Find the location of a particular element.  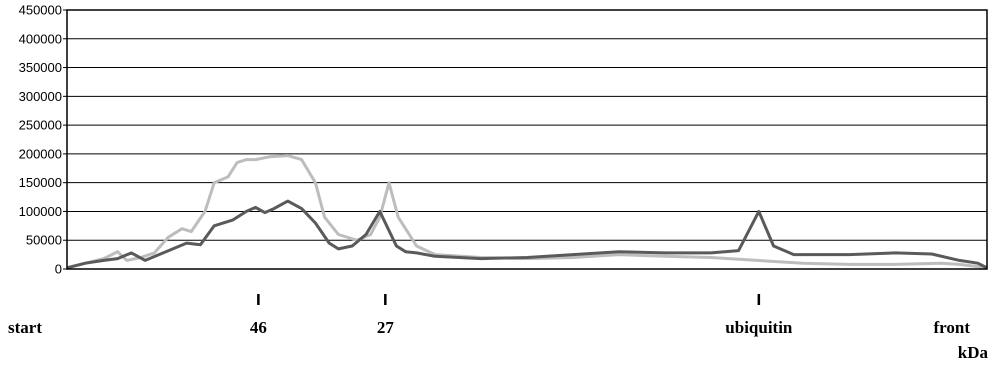

band-marker-label: ubiquitin is located at coordinates (759, 327).